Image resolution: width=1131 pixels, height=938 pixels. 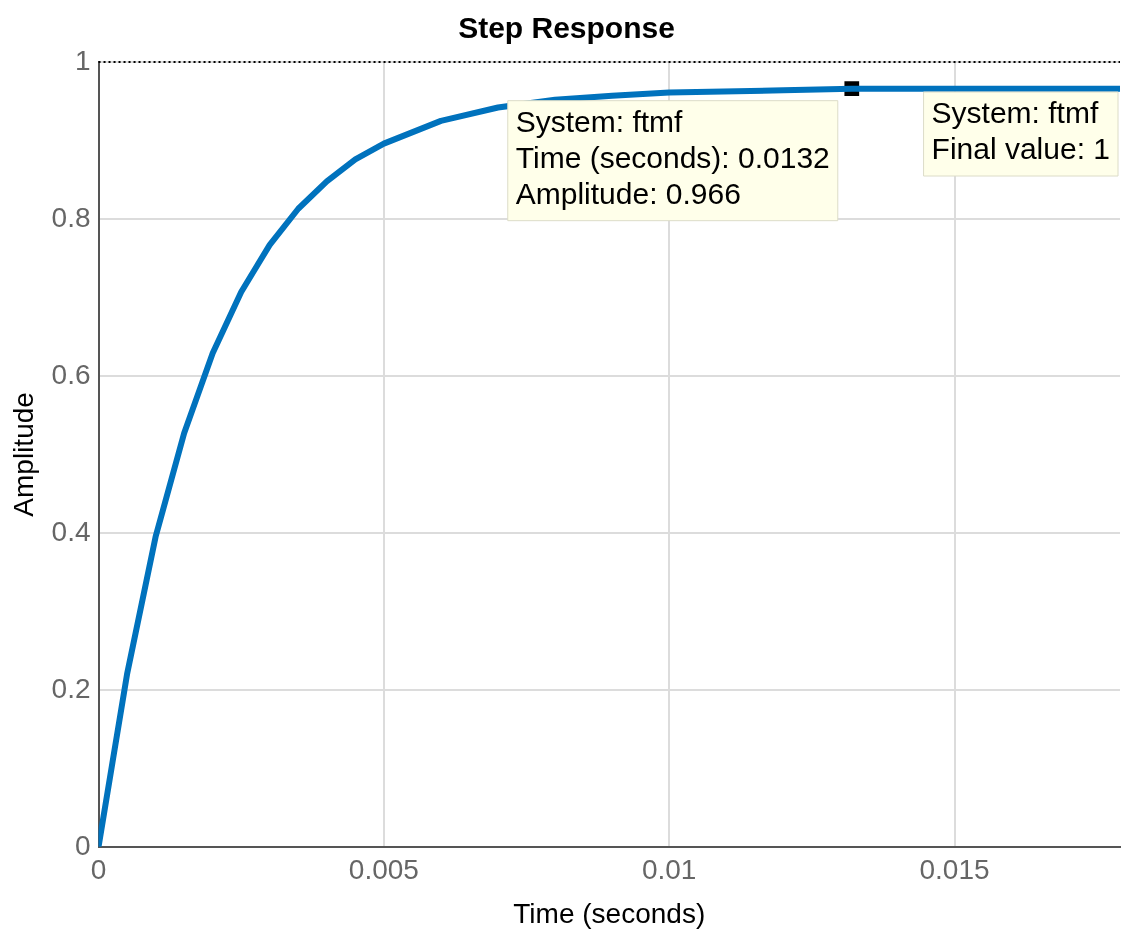 What do you see at coordinates (82, 60) in the screenshot?
I see `y-tick-label: 1` at bounding box center [82, 60].